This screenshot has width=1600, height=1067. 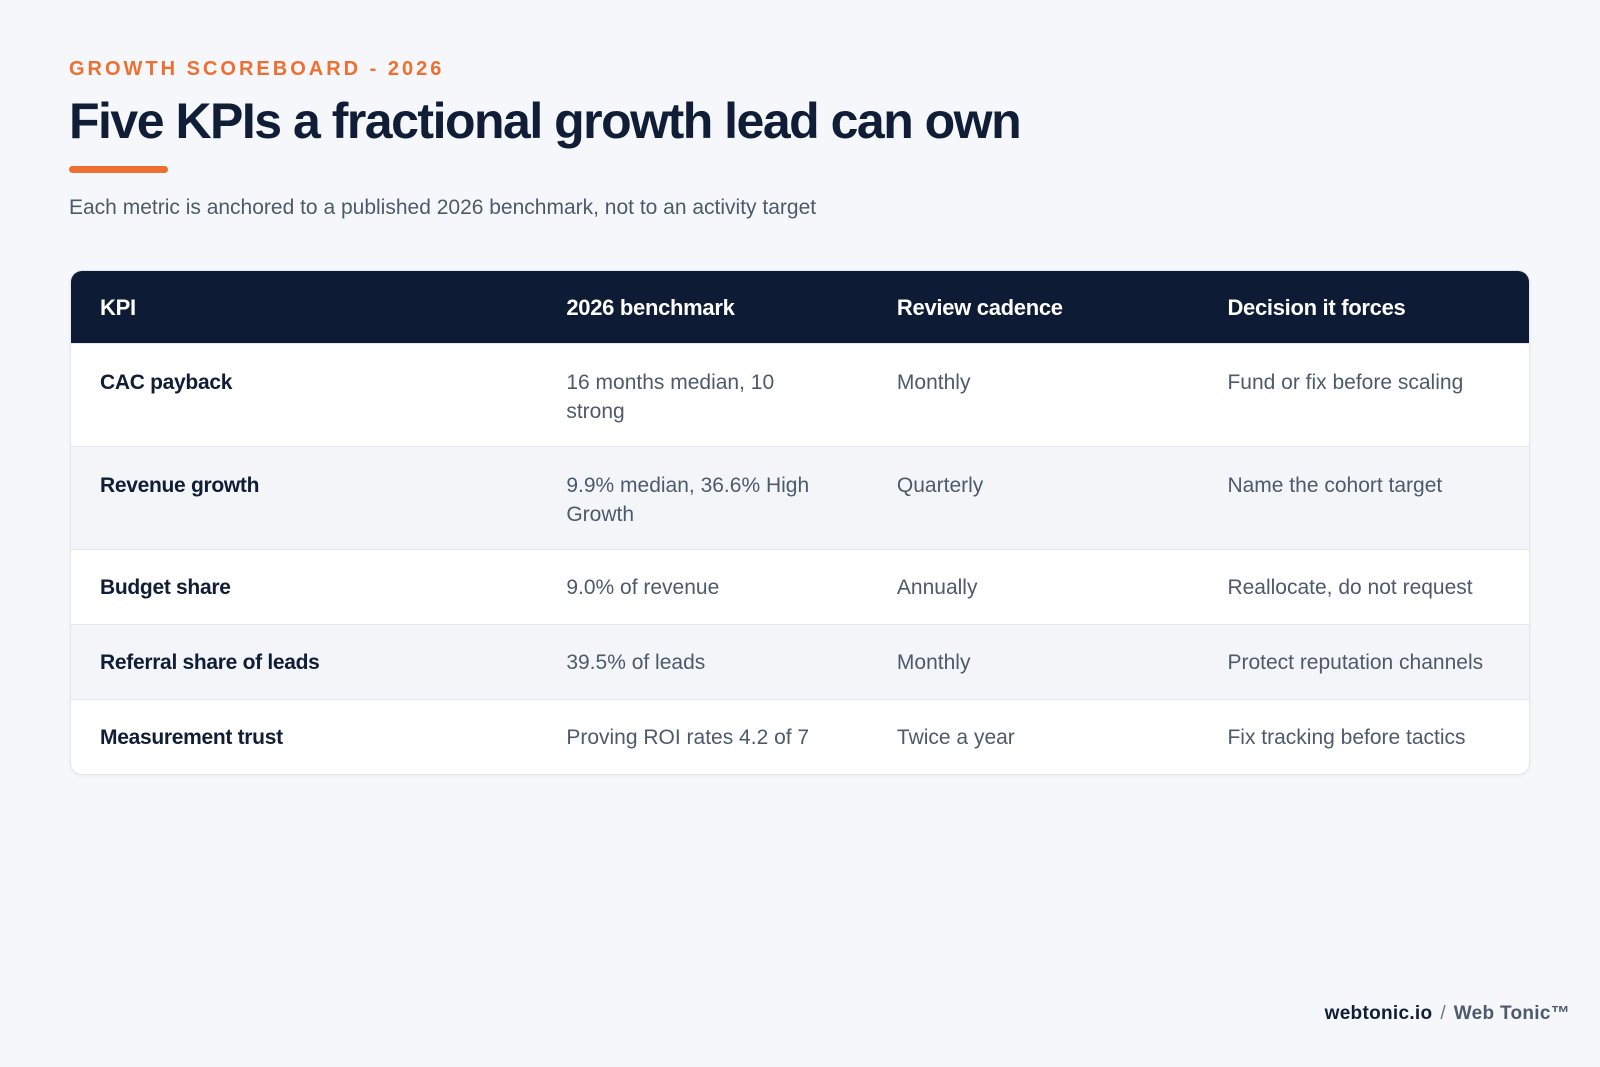 What do you see at coordinates (670, 397) in the screenshot?
I see `kpi-benchmark: 16 months median, 10 strong` at bounding box center [670, 397].